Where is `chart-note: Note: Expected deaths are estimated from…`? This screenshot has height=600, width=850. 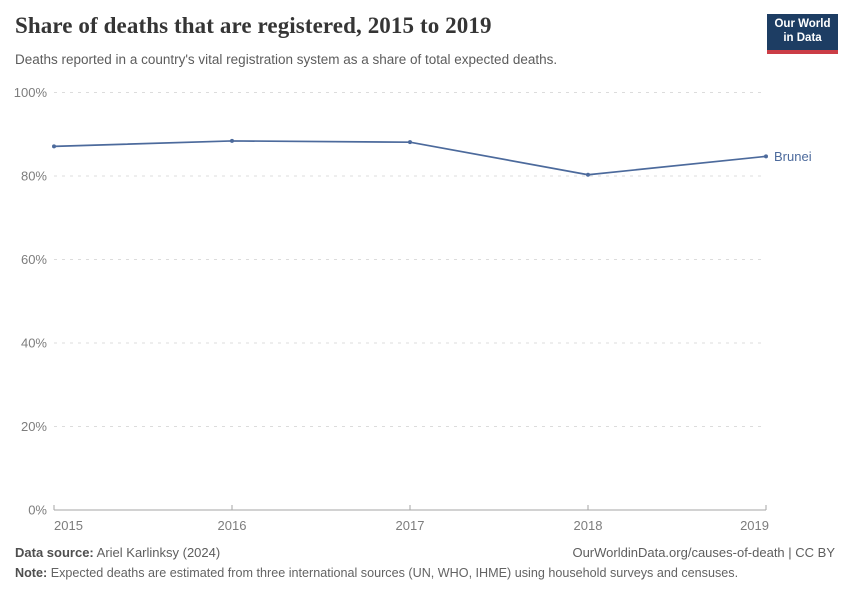
chart-note: Note: Expected deaths are estimated from… is located at coordinates (425, 573).